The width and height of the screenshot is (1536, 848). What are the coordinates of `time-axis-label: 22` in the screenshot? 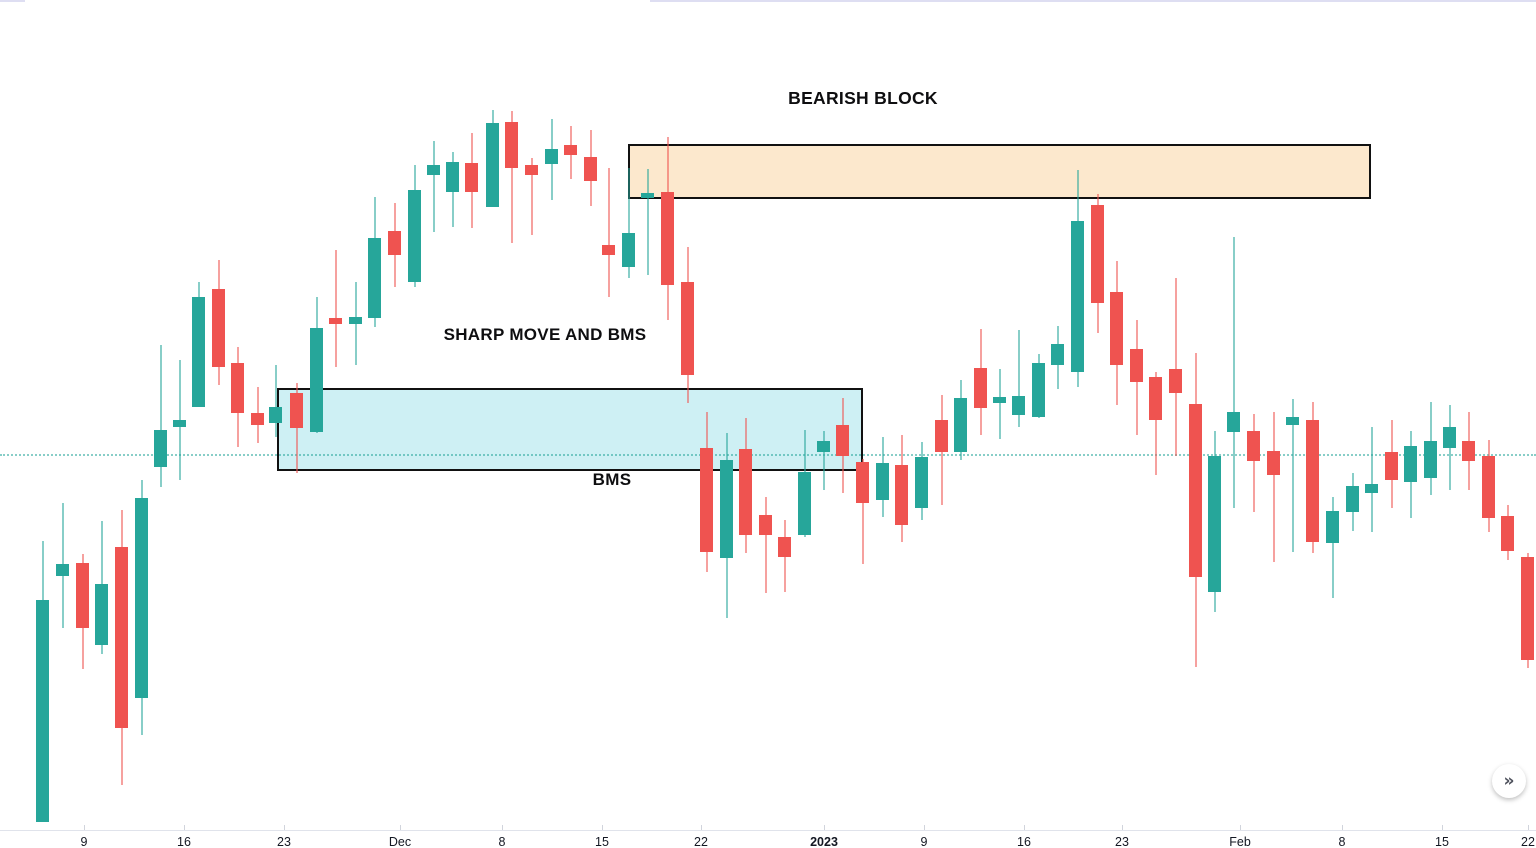 It's located at (1528, 841).